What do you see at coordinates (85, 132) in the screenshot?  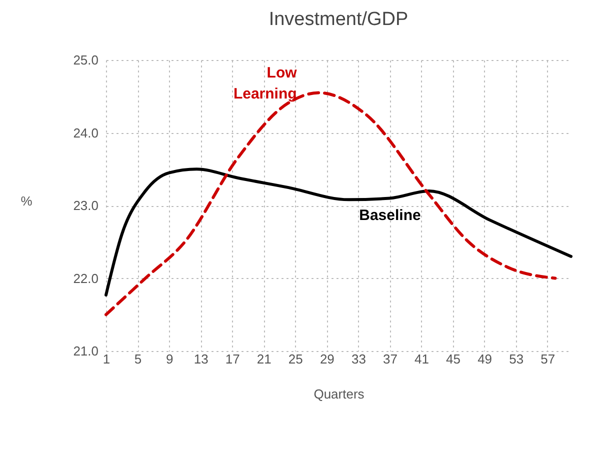 I see `y-tick-label: 24.0` at bounding box center [85, 132].